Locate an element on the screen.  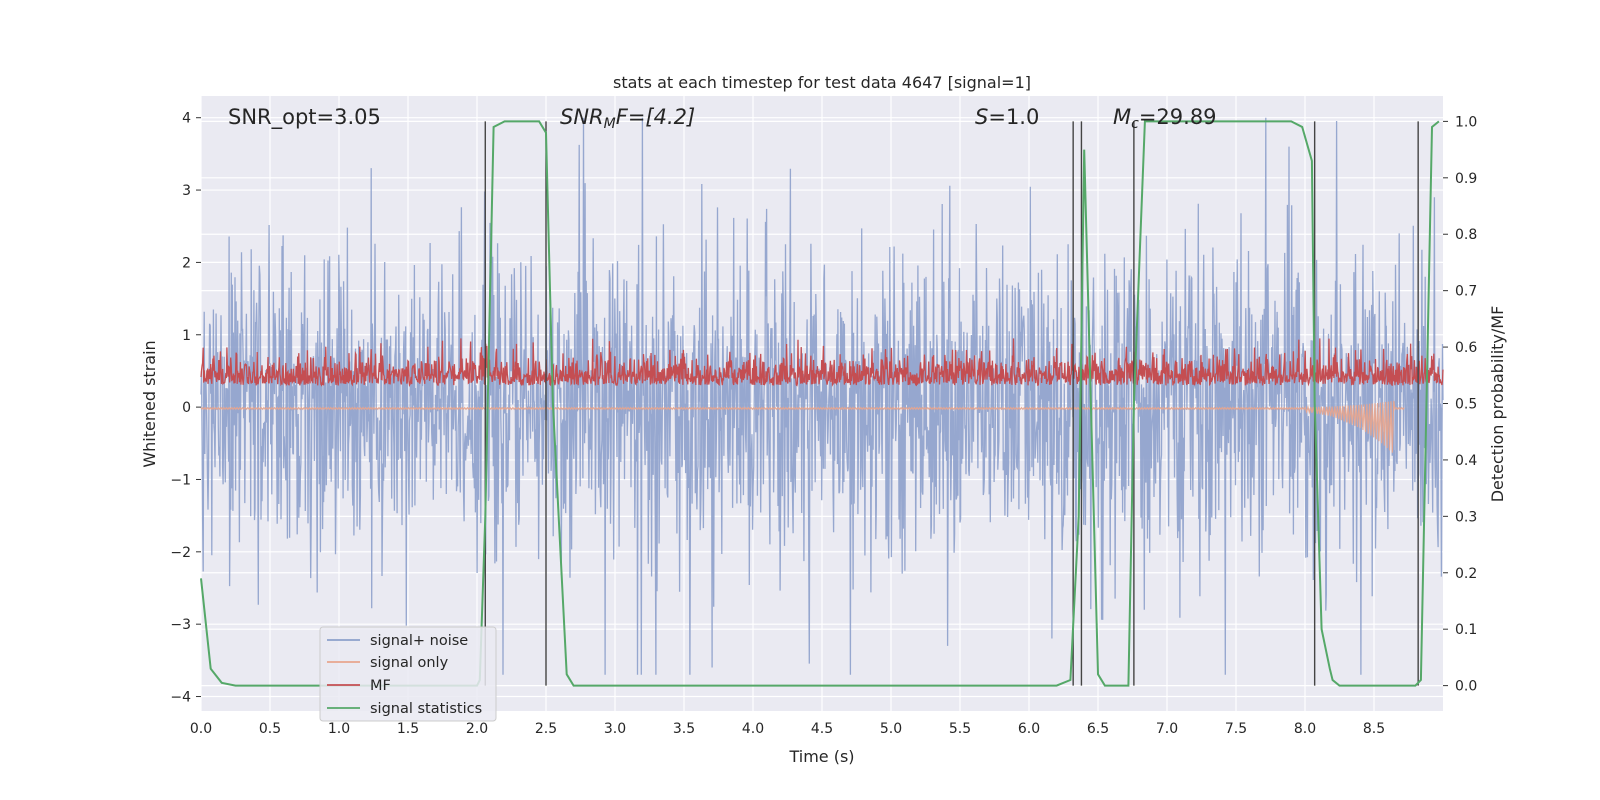
x-tick-label: 7.0 is located at coordinates (1167, 729).